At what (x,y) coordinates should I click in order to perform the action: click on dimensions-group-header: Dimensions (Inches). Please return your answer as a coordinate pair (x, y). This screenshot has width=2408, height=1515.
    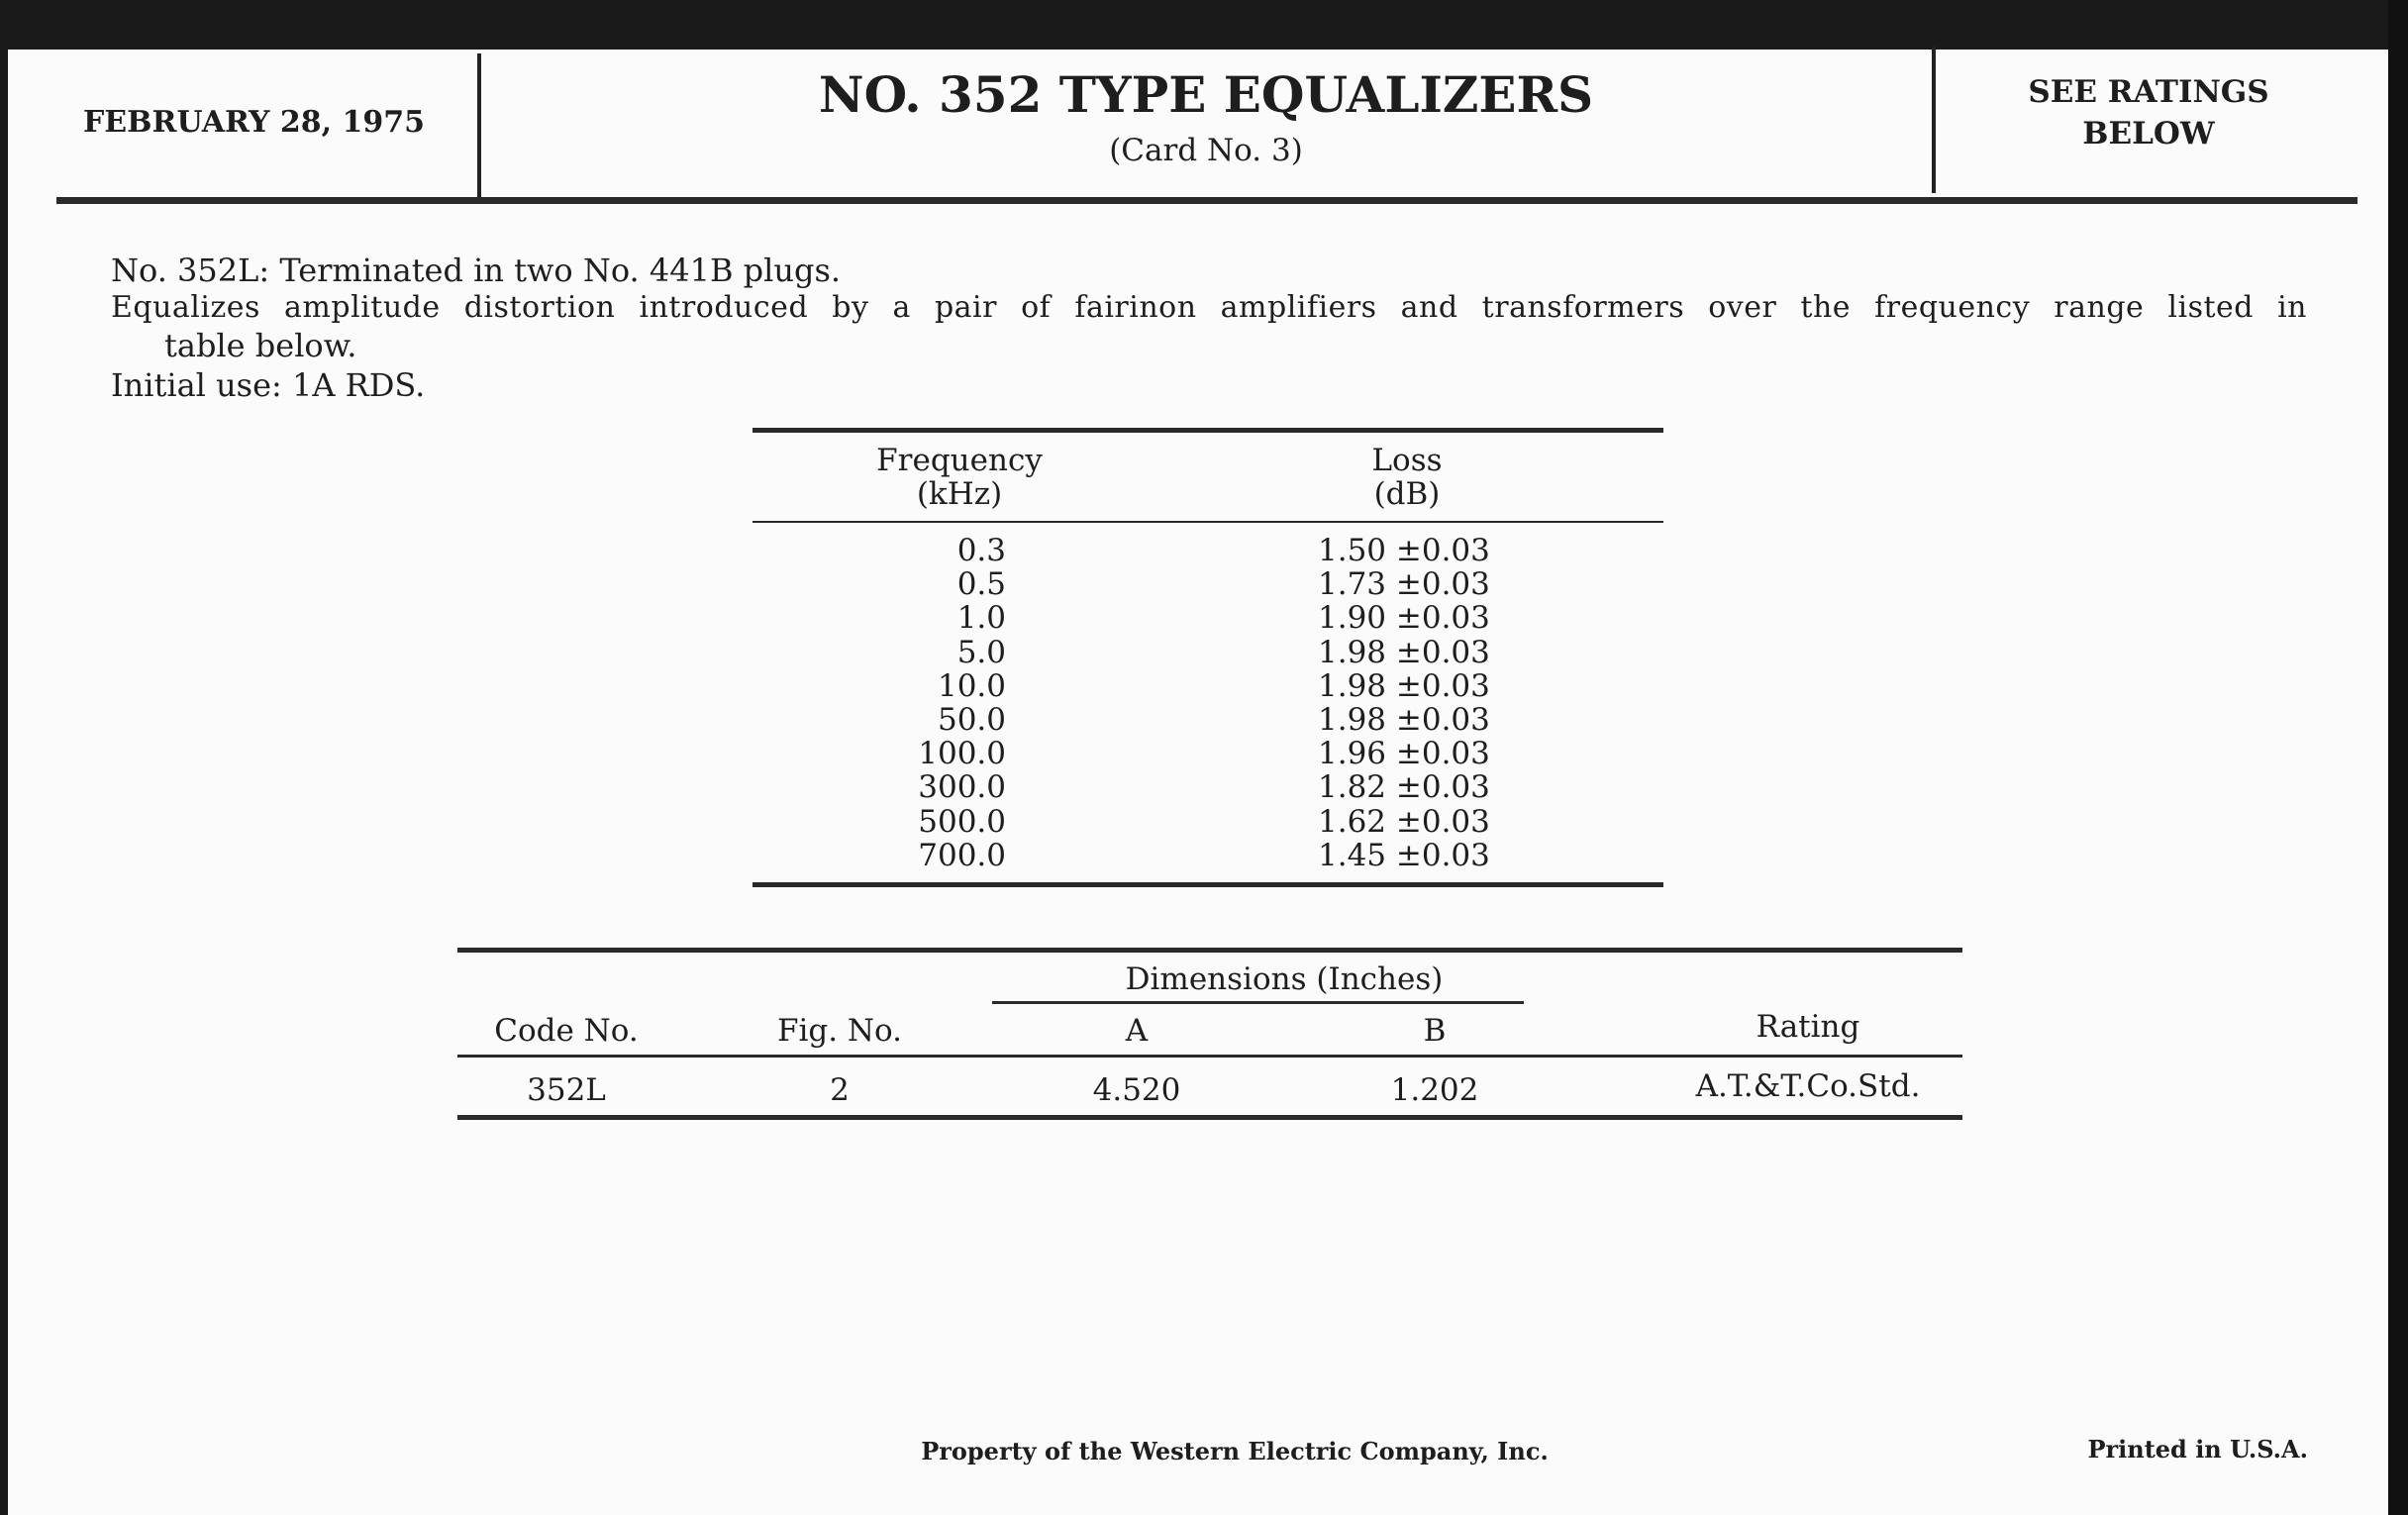
    Looking at the image, I should click on (1284, 979).